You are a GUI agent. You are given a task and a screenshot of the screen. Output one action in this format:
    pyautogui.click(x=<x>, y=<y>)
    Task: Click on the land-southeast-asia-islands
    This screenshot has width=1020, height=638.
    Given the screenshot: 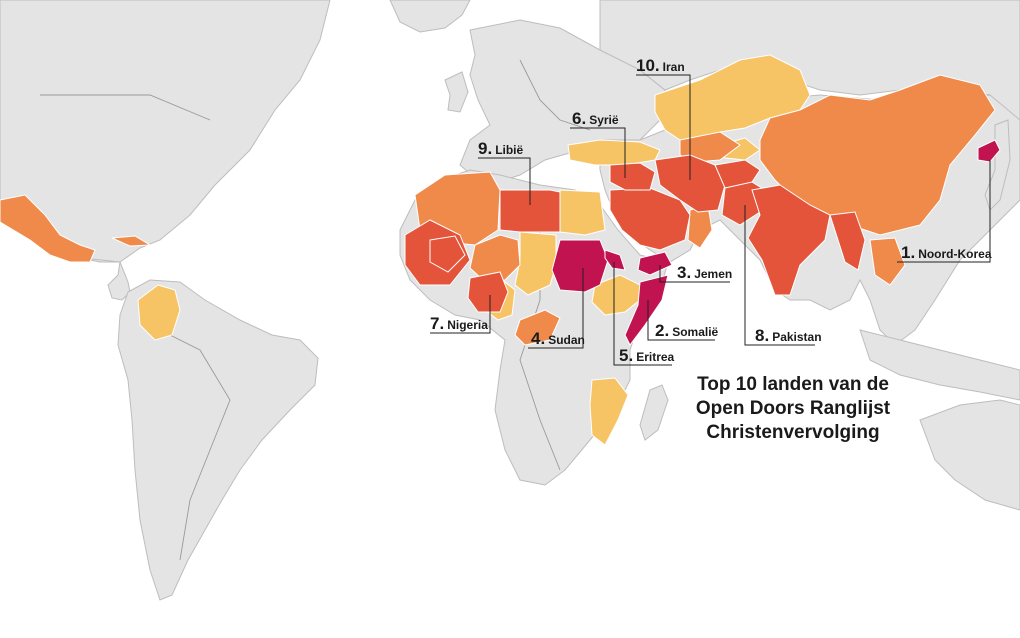 What is the action you would take?
    pyautogui.click(x=939, y=365)
    